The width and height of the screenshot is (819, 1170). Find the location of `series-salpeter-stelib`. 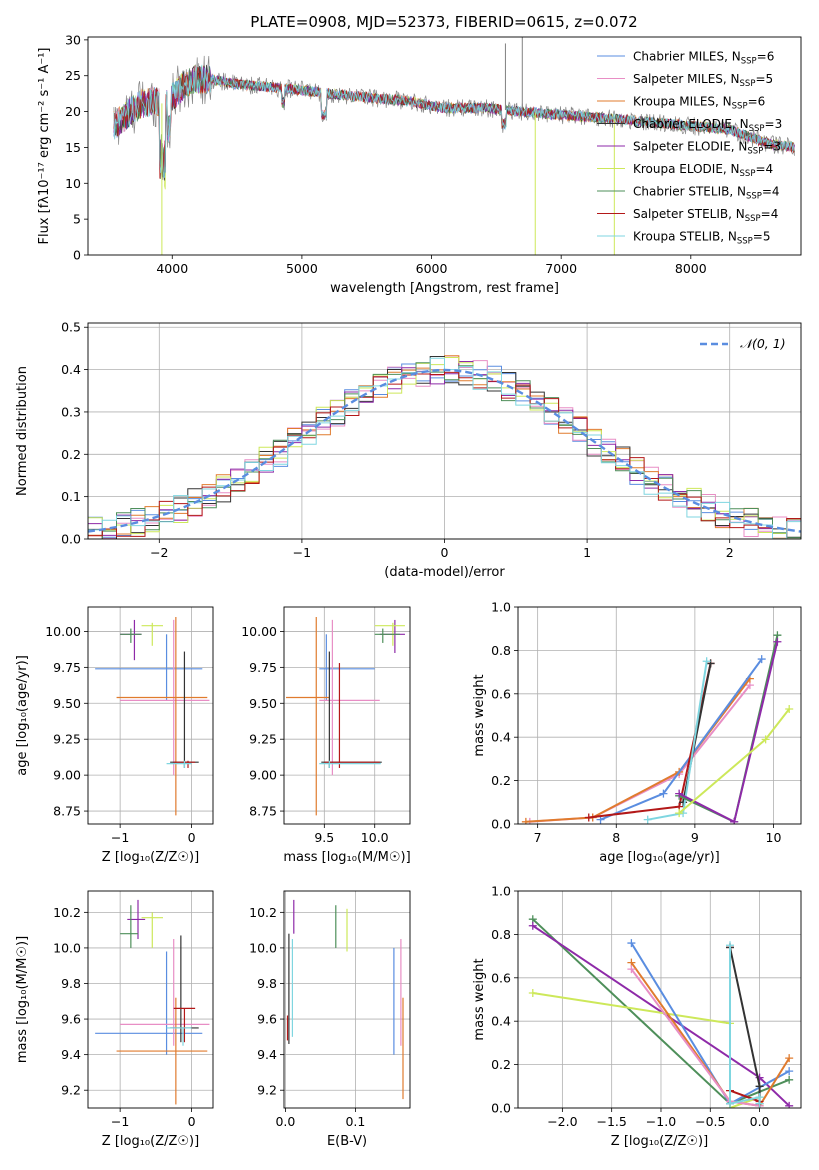

series-salpeter-stelib is located at coordinates (650, 741).